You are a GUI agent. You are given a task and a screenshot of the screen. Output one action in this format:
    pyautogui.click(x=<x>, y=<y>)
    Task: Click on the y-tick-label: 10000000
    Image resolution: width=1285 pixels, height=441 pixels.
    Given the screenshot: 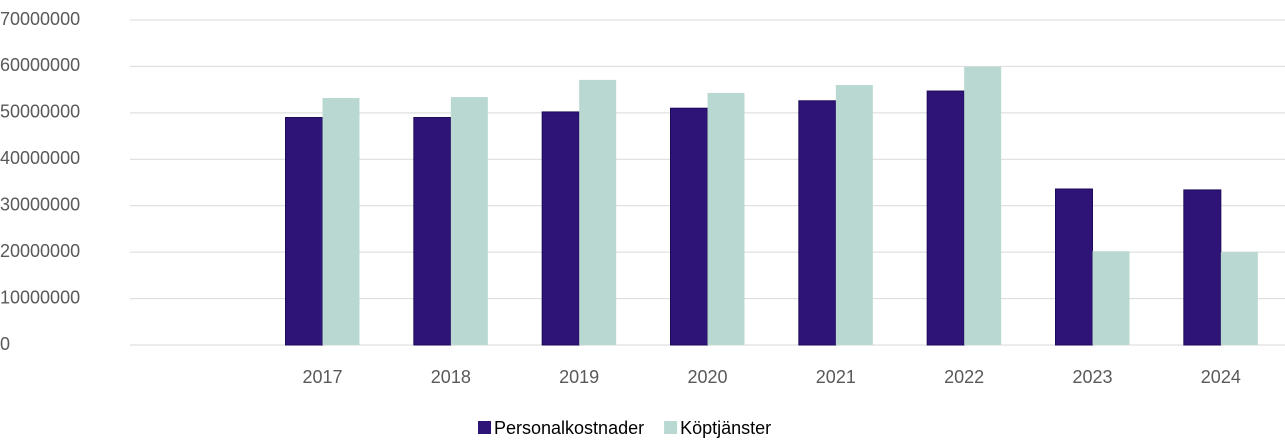 What is the action you would take?
    pyautogui.click(x=40, y=297)
    